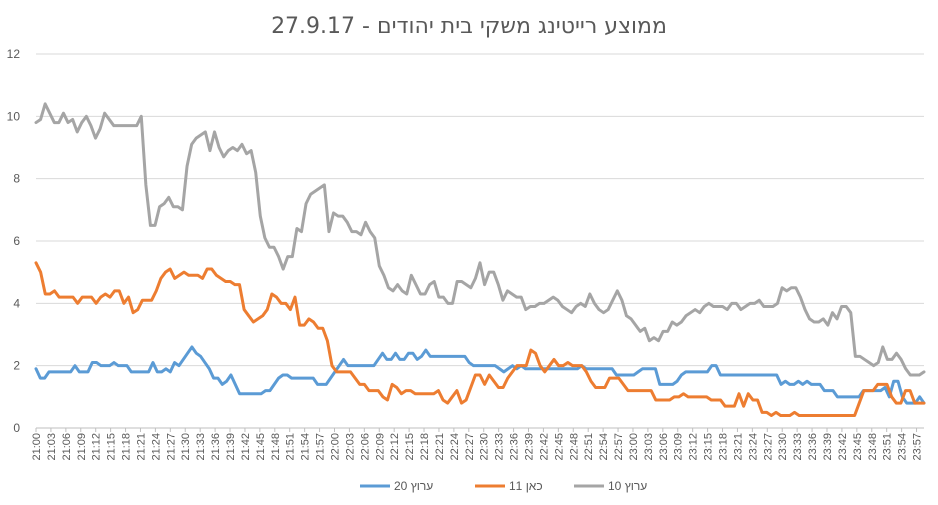 The width and height of the screenshot is (938, 505). I want to click on x-tick-label: 21:33, so click(201, 447).